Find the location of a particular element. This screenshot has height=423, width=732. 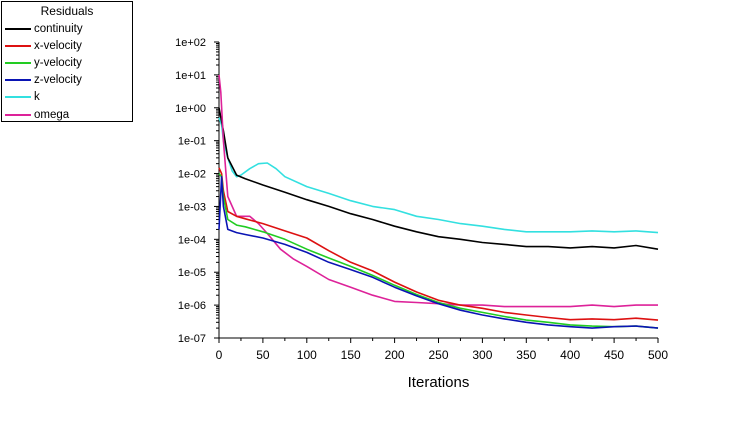

legend-item-k: k is located at coordinates (67, 97).